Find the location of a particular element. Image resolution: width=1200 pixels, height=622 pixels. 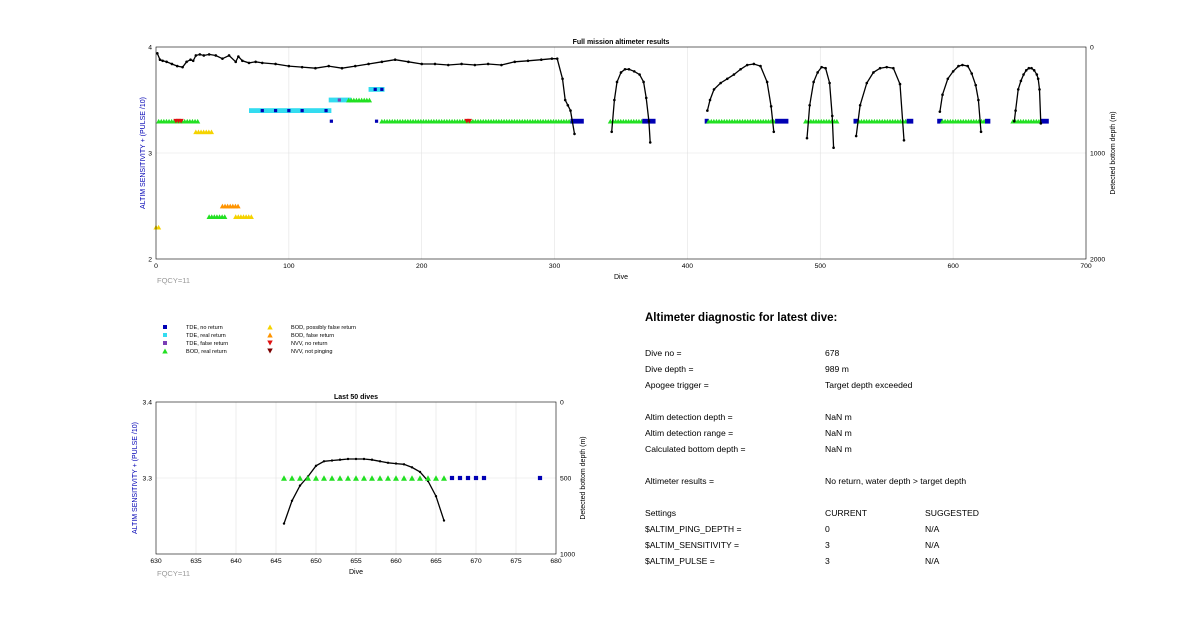

full-chart-y2label: Detected bottom depth (m) is located at coordinates (1113, 152).